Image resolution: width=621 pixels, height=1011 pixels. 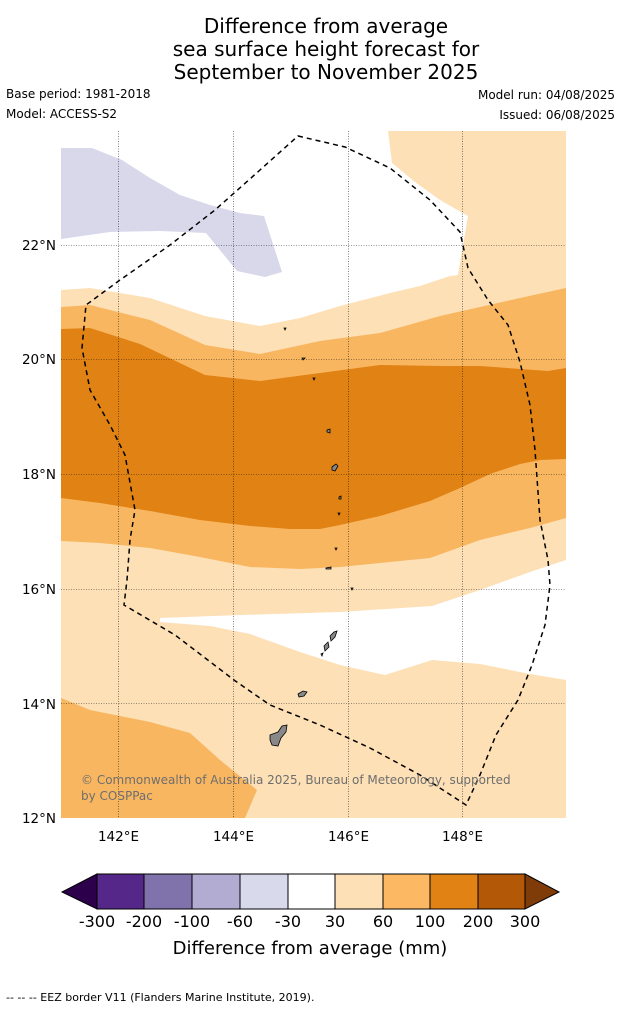 I want to click on lon-label-148e: 148°E, so click(x=462, y=837).